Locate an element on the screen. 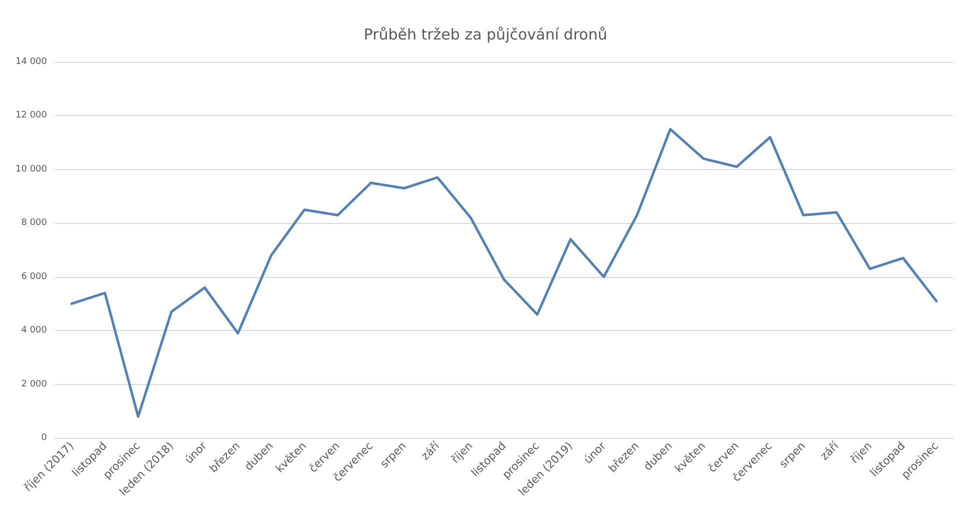  y-tick-label: 6 000 is located at coordinates (34, 277).